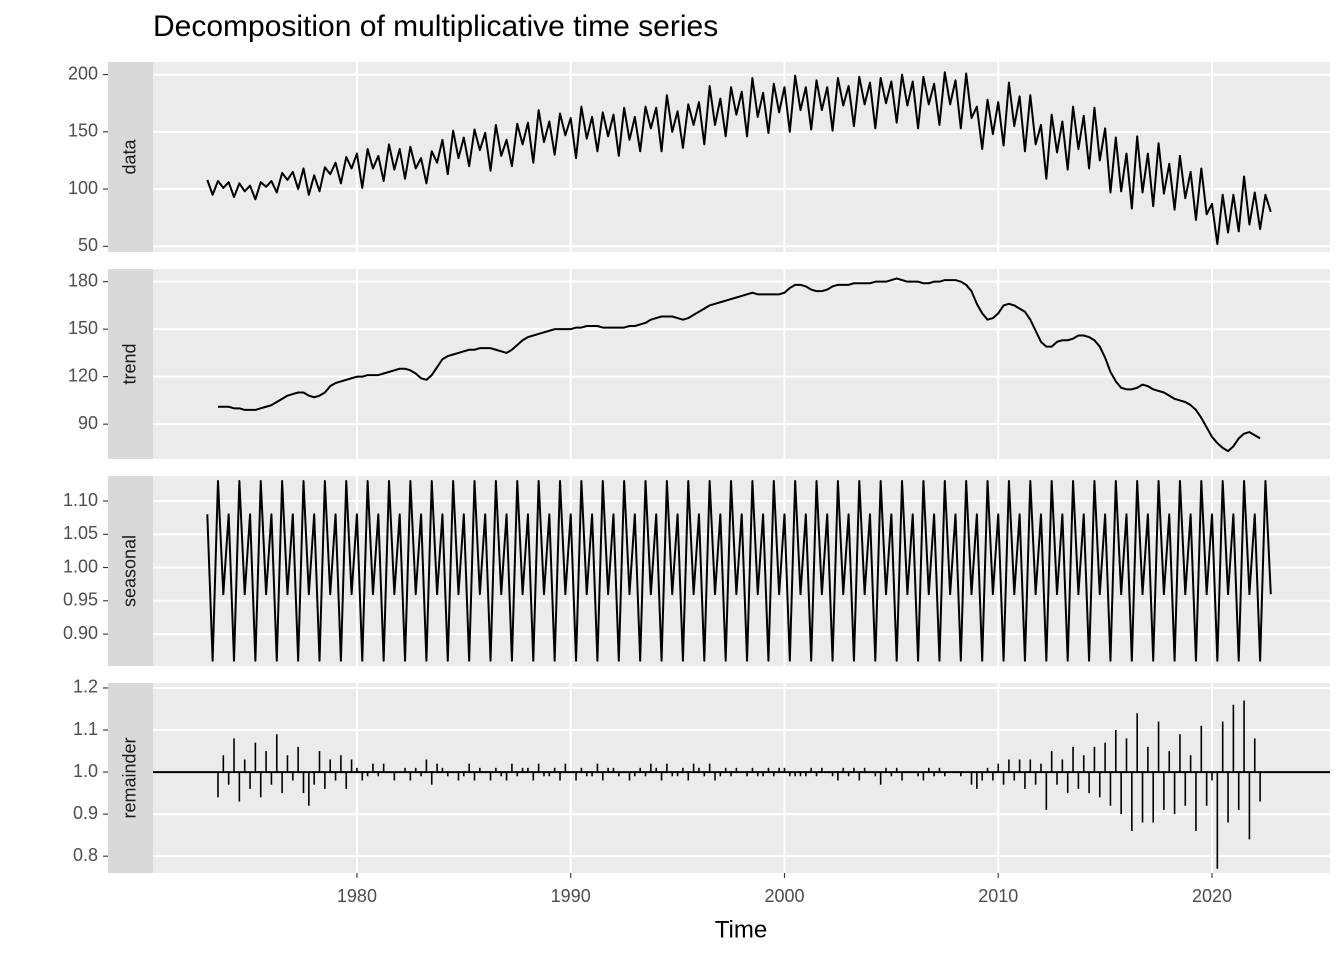  Describe the element at coordinates (83, 280) in the screenshot. I see `y-tick-label: 180` at that location.